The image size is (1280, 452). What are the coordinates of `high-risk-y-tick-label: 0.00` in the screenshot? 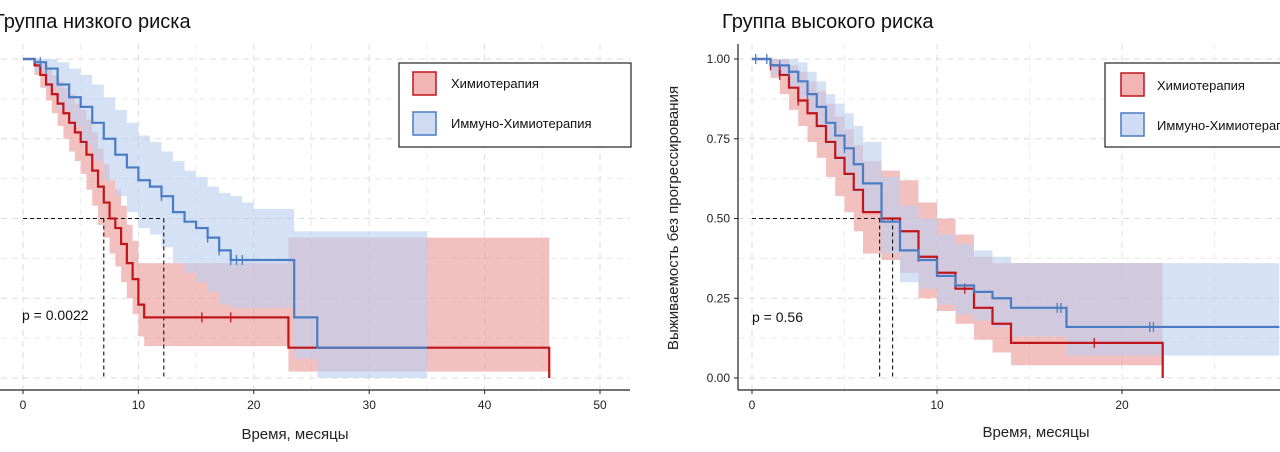 It's located at (719, 378).